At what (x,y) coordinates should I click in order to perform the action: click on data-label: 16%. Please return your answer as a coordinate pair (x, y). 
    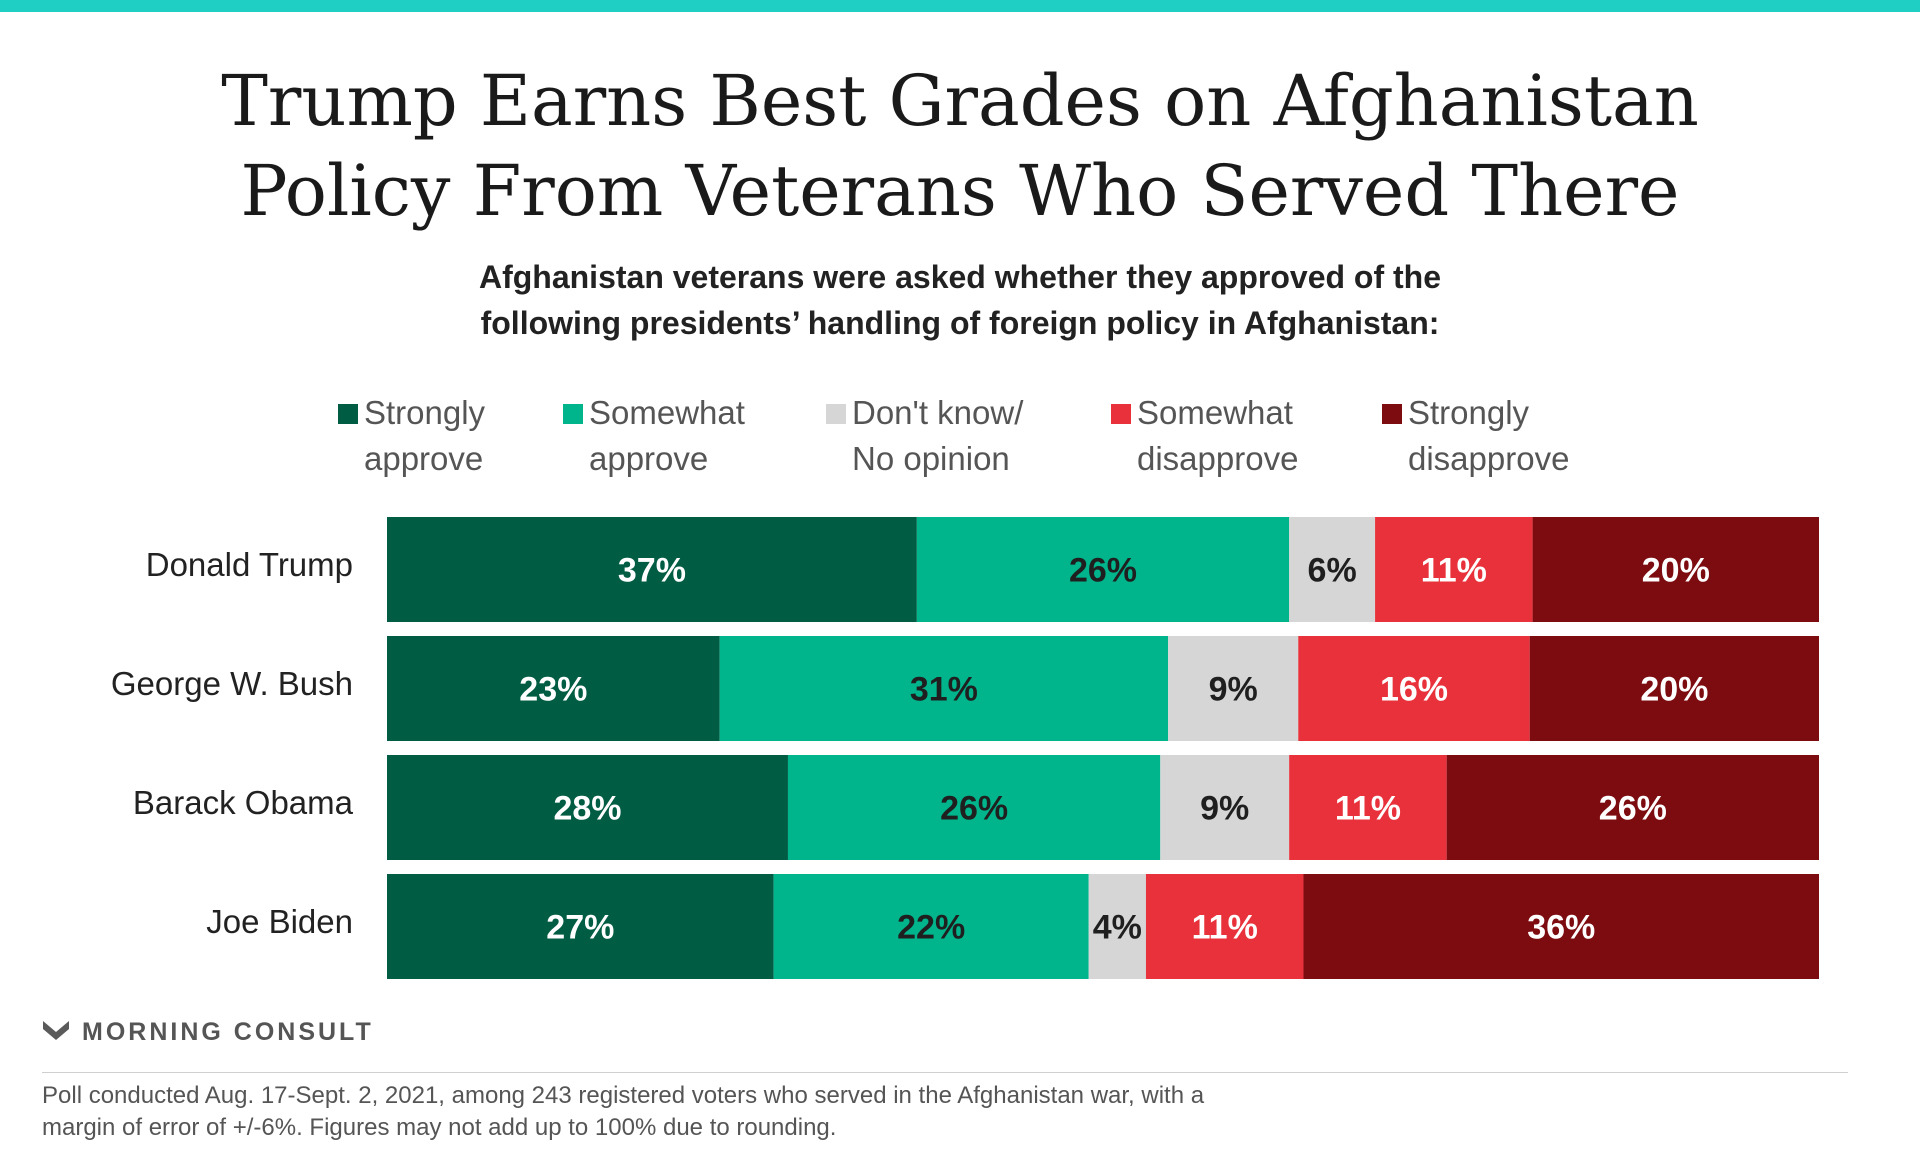
    Looking at the image, I should click on (1414, 689).